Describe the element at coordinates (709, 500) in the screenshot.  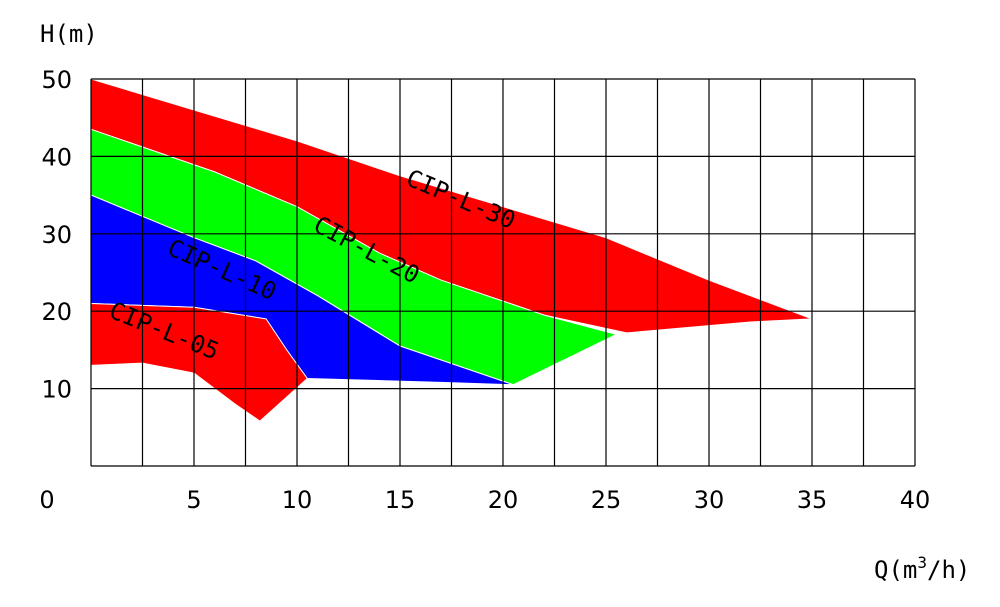
I see `x-tick-label: 30` at that location.